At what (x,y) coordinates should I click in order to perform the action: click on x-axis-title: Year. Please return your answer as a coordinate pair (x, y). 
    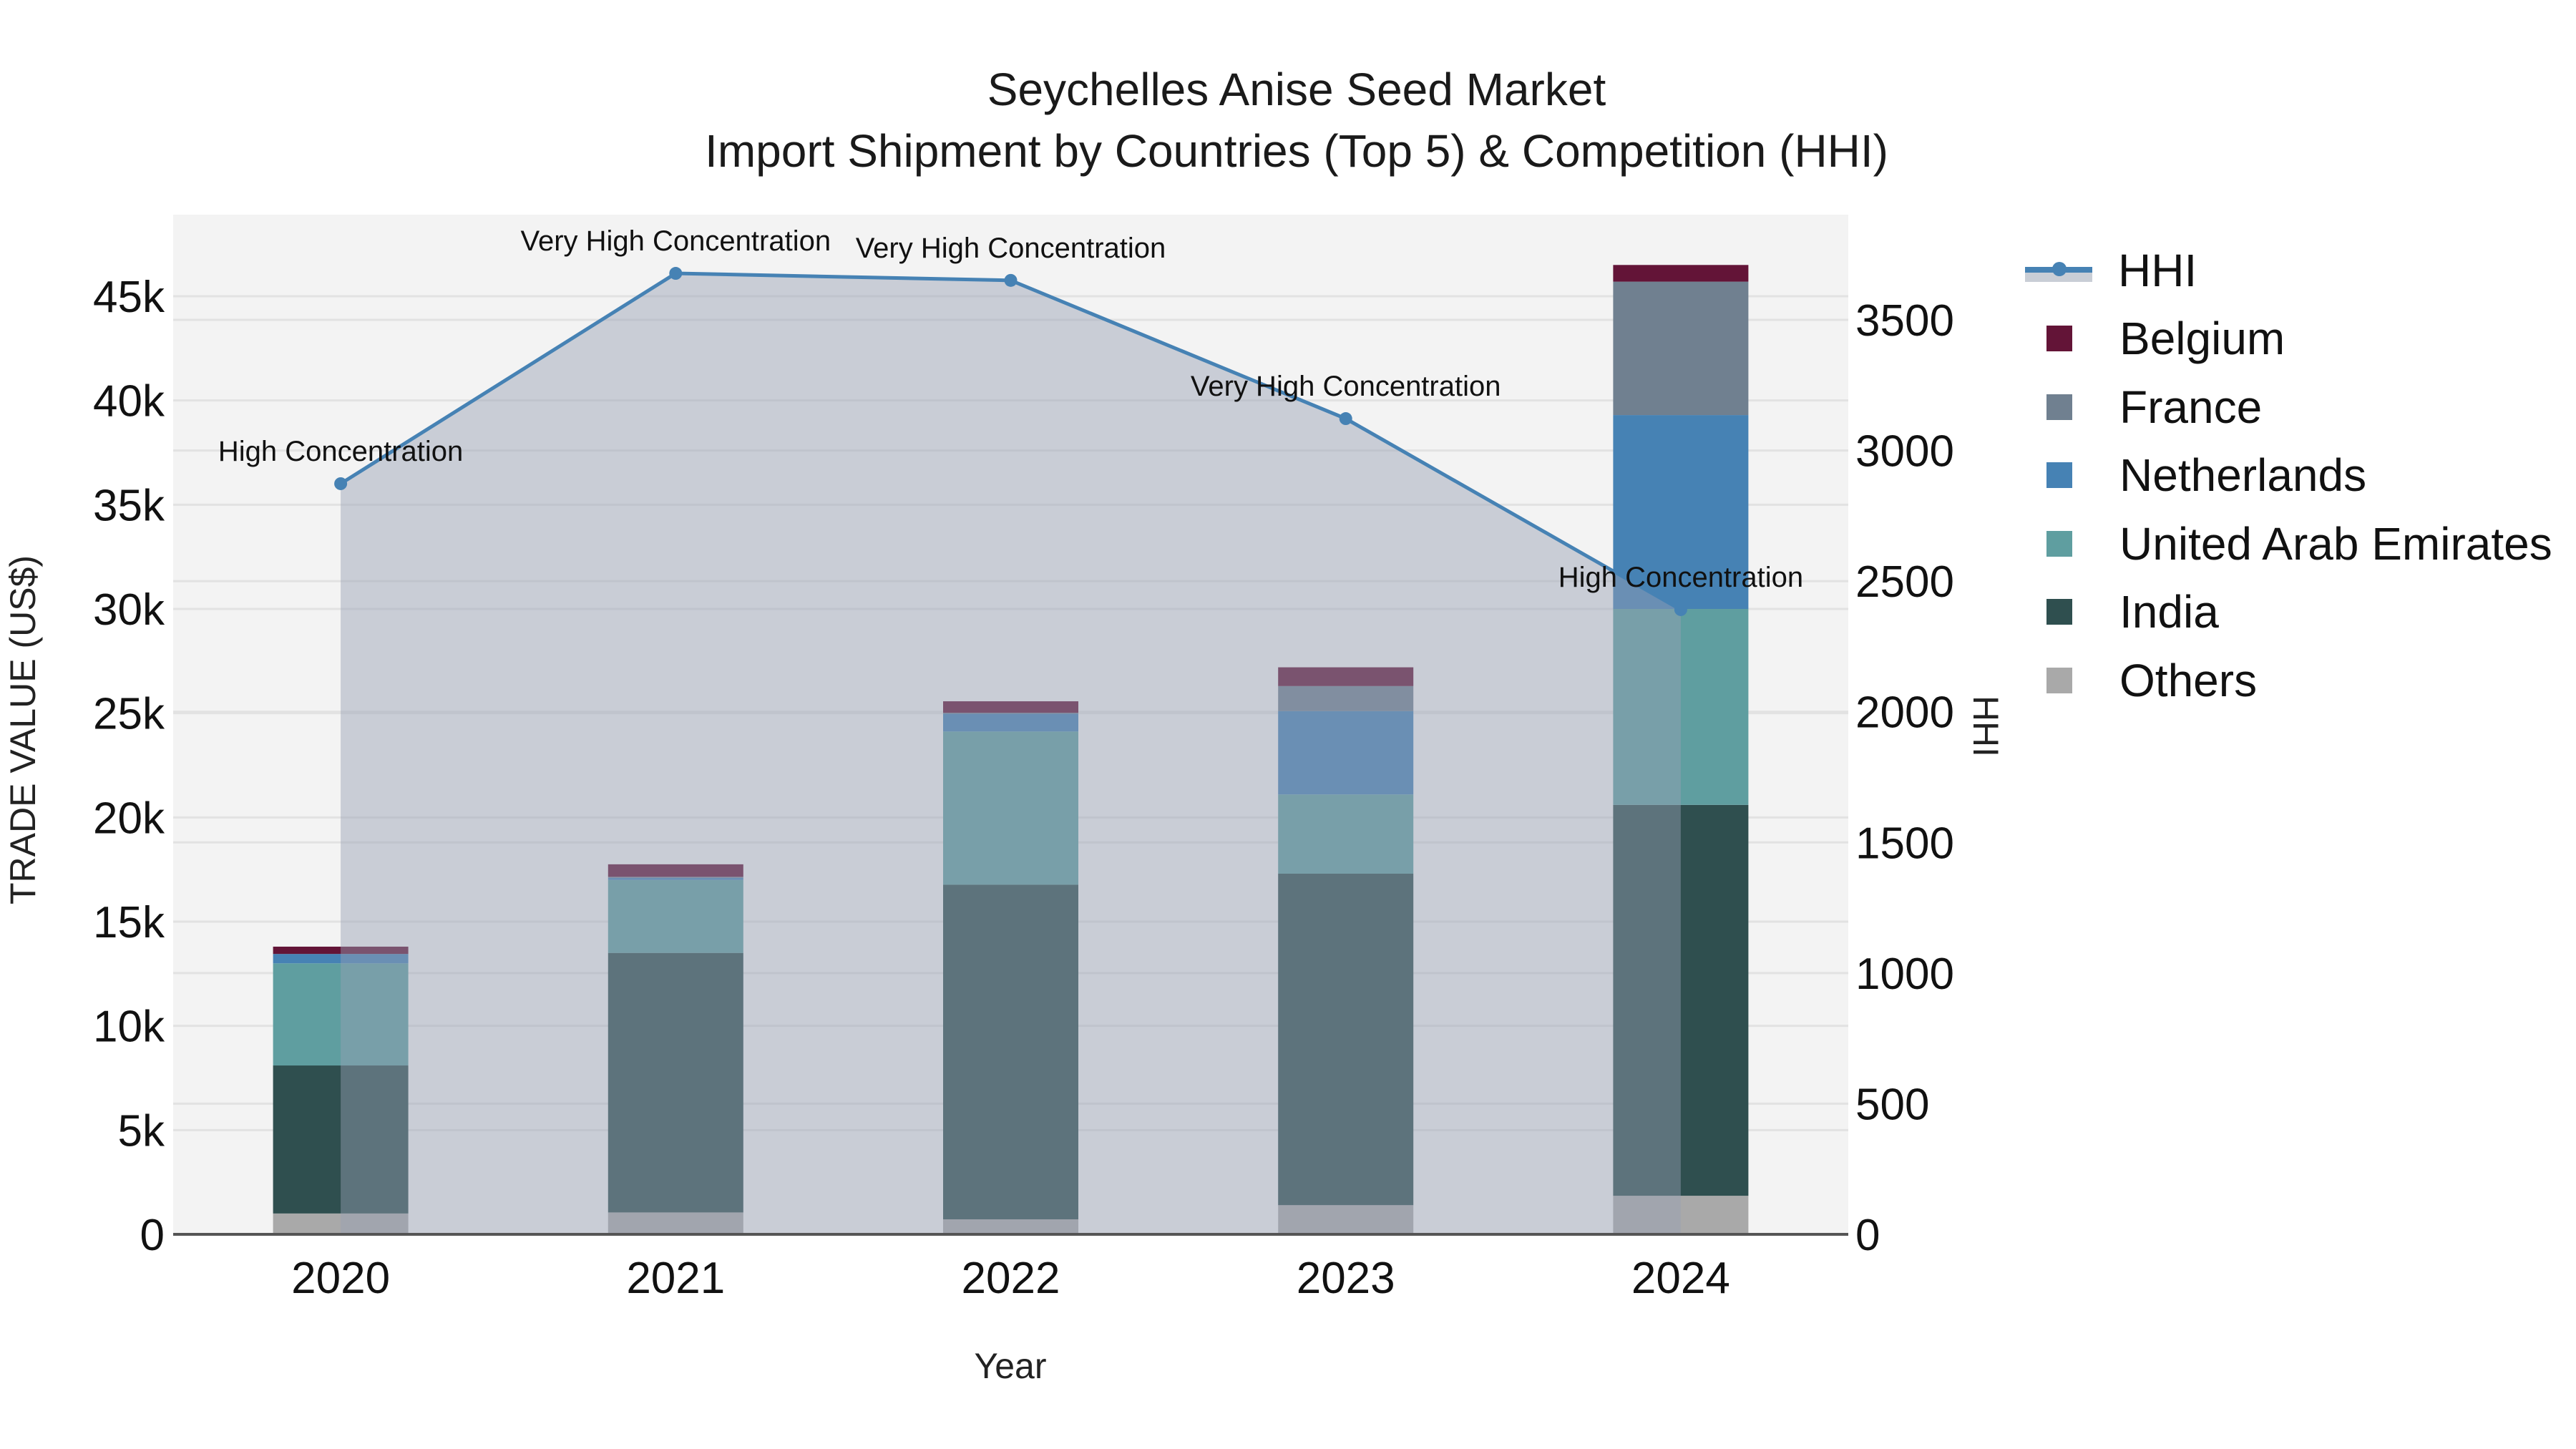
    Looking at the image, I should click on (1010, 1366).